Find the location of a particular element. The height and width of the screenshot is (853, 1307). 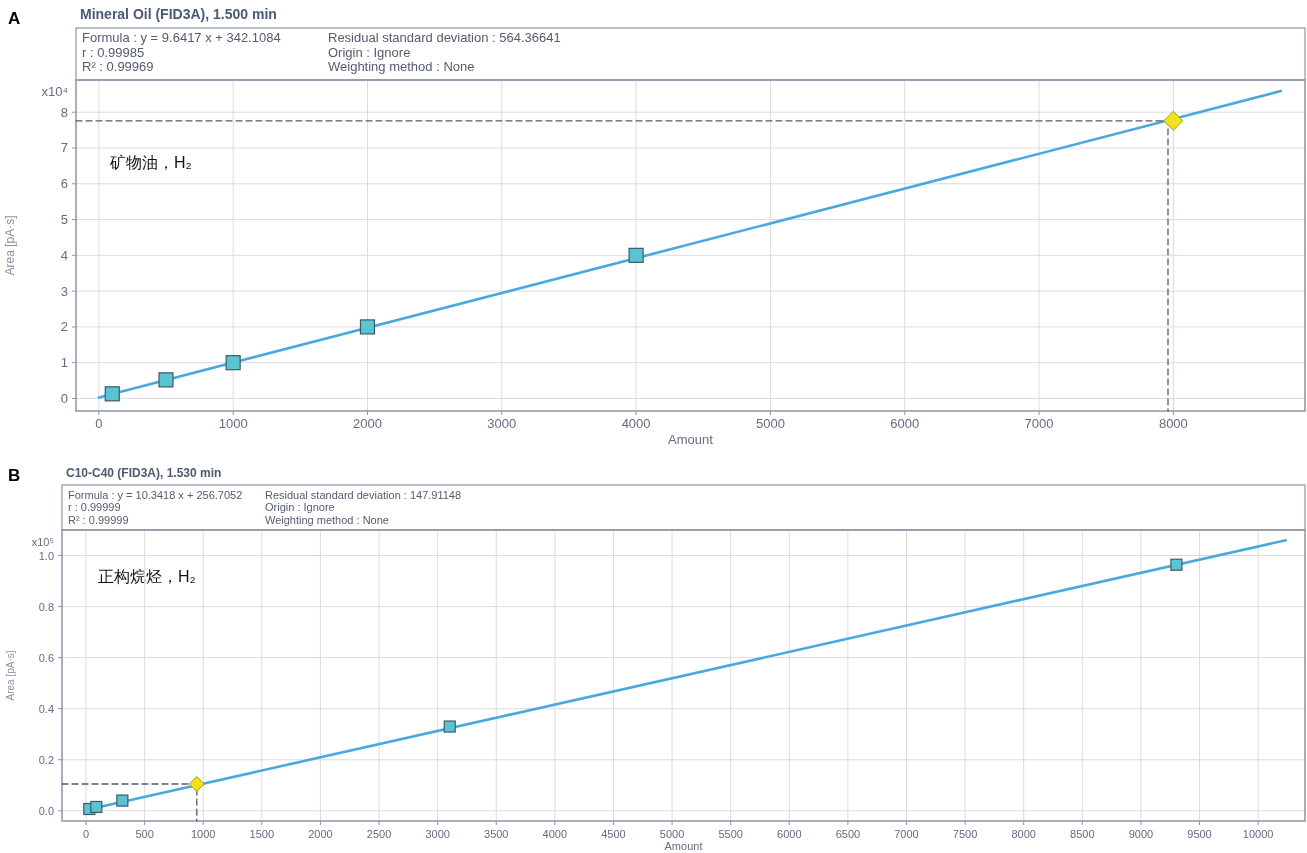

y-tick-label: 0.6 is located at coordinates (46, 657).